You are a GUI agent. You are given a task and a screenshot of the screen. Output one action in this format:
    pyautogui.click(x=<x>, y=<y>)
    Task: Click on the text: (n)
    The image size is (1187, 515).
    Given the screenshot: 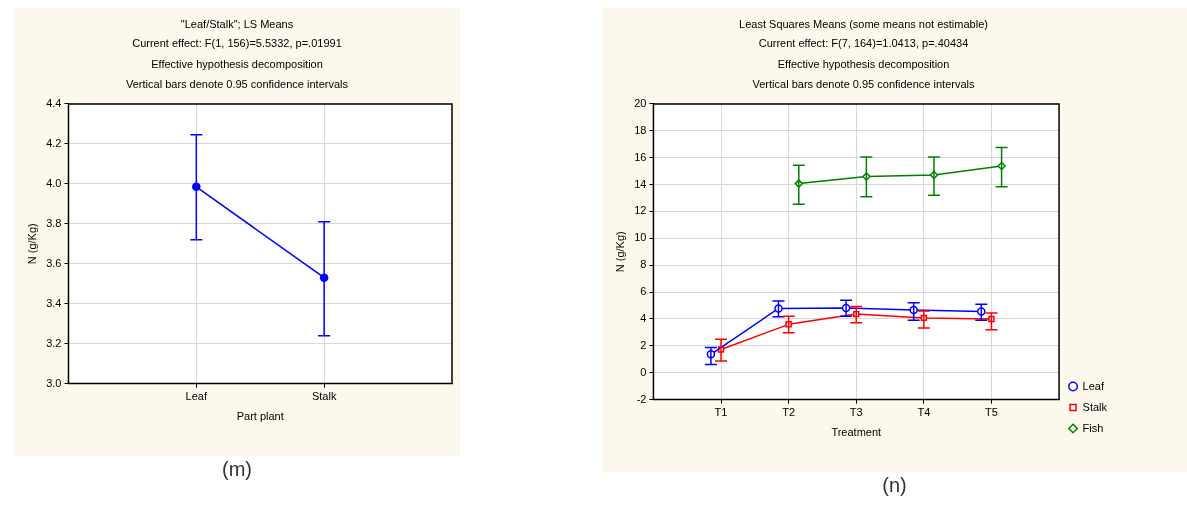 What is the action you would take?
    pyautogui.click(x=894, y=485)
    